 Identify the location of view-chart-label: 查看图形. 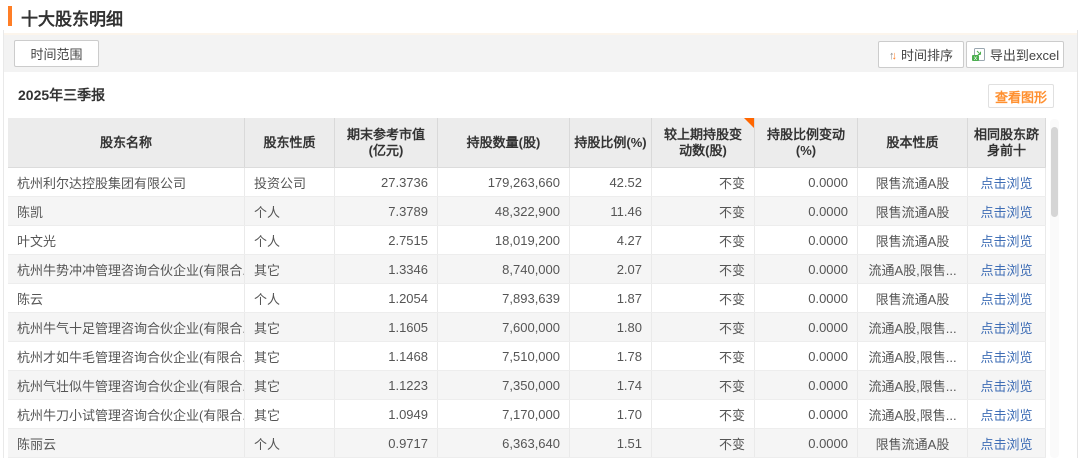
(1020, 97).